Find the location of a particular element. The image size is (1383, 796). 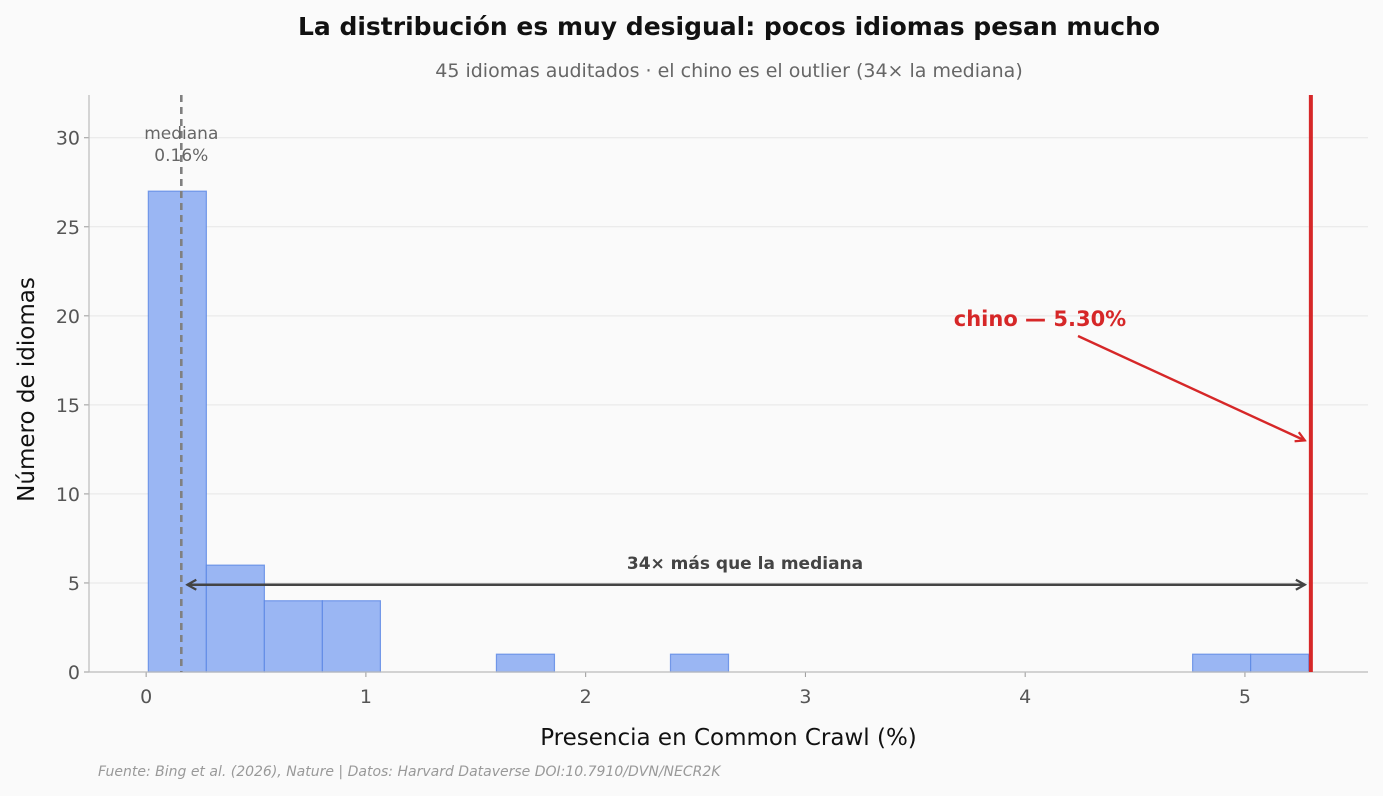

y-axis-label: Número de idiomas is located at coordinates (27, 389).